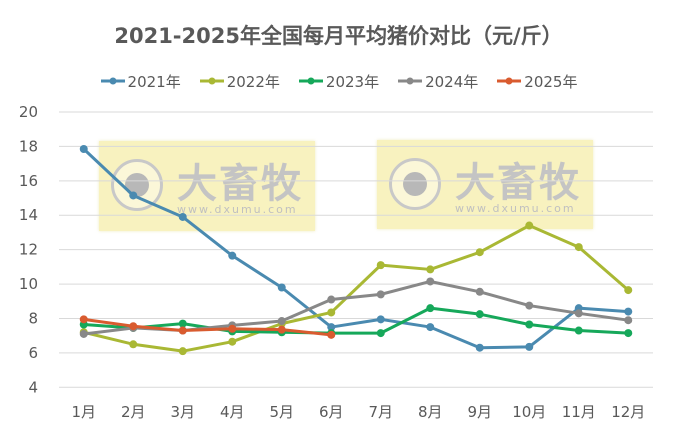  Describe the element at coordinates (154, 81) in the screenshot. I see `legend-label: 2021年` at that location.